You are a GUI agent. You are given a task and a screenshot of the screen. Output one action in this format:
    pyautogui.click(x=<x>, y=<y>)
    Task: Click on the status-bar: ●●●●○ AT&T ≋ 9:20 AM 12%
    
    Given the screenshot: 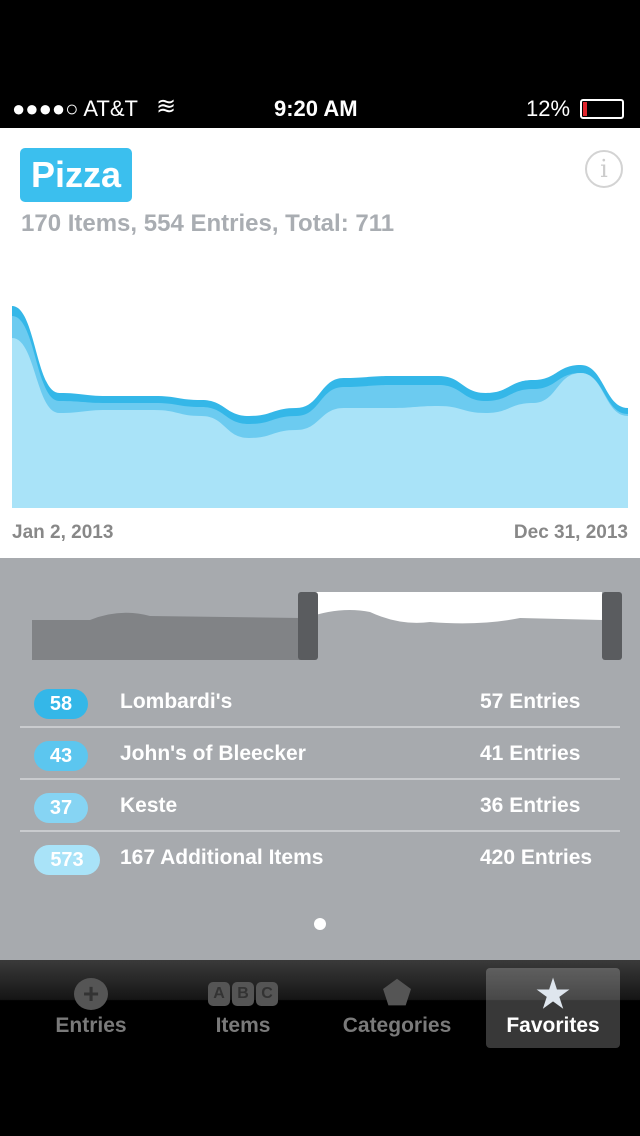 What is the action you would take?
    pyautogui.click(x=320, y=109)
    